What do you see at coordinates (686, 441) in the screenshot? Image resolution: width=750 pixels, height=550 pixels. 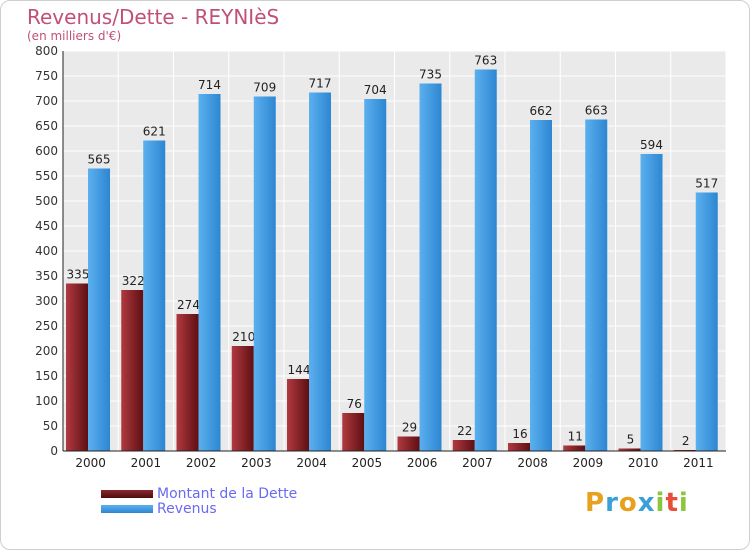 I see `data-label-debt: 2` at bounding box center [686, 441].